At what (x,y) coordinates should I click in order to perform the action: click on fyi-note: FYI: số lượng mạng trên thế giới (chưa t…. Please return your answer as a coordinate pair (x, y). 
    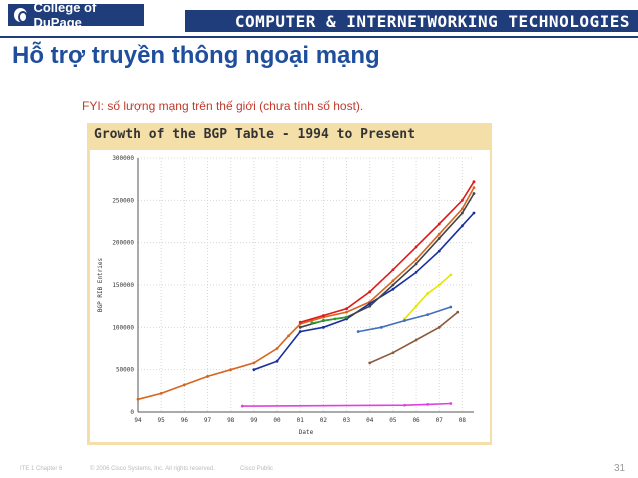
    Looking at the image, I should click on (223, 106).